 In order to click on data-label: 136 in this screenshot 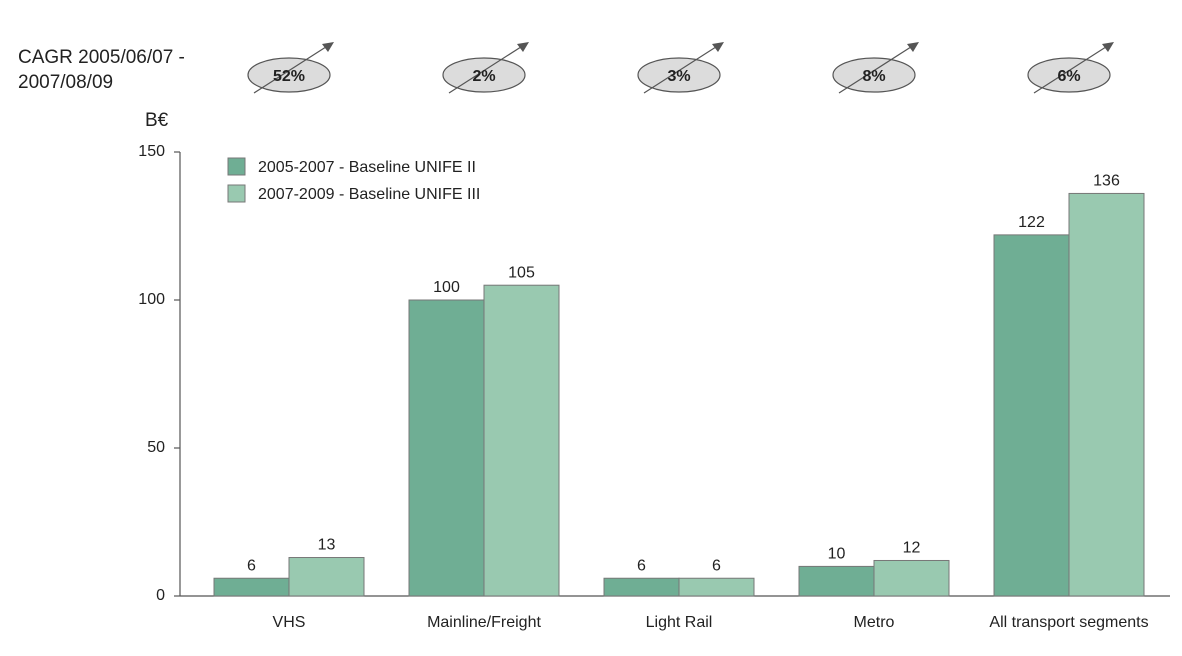, I will do `click(1106, 181)`.